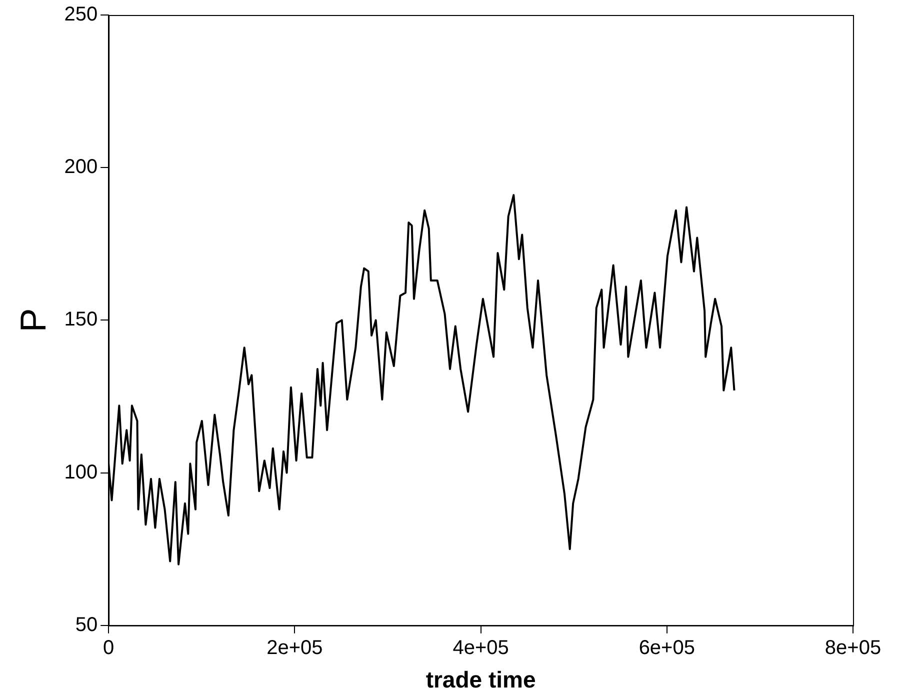 The image size is (903, 699). What do you see at coordinates (666, 647) in the screenshot?
I see `x-tick-label: 6e+05` at bounding box center [666, 647].